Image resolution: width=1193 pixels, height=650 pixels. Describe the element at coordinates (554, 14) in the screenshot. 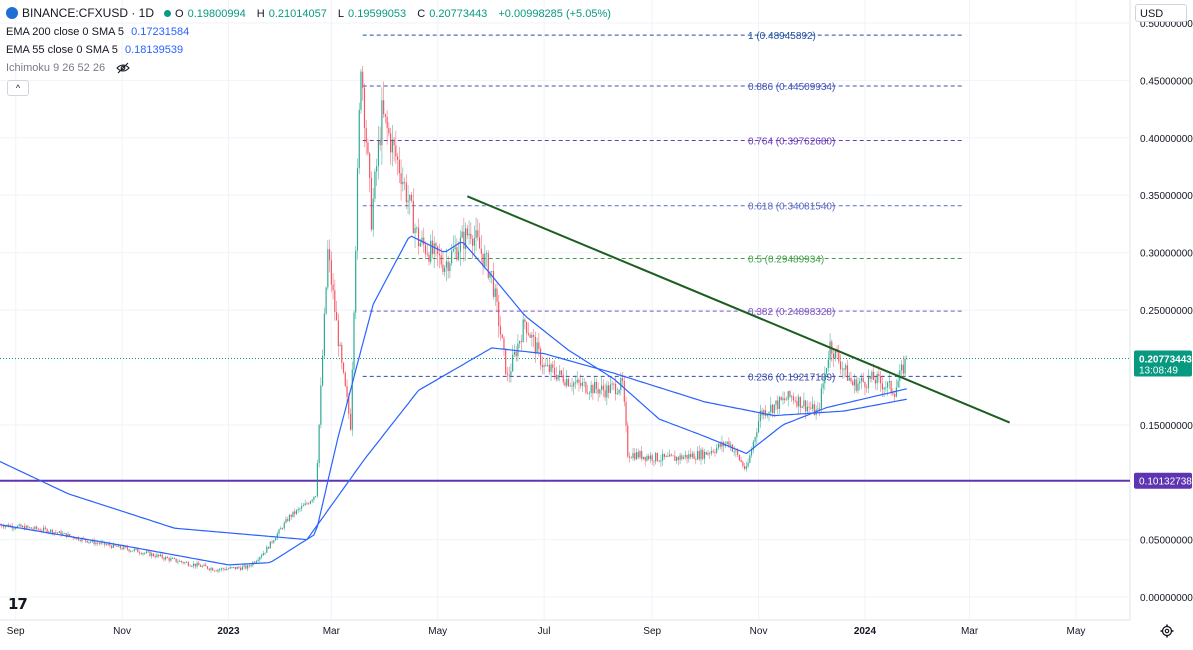

I see `change-value: +0.00998285 (+5.05%)` at that location.